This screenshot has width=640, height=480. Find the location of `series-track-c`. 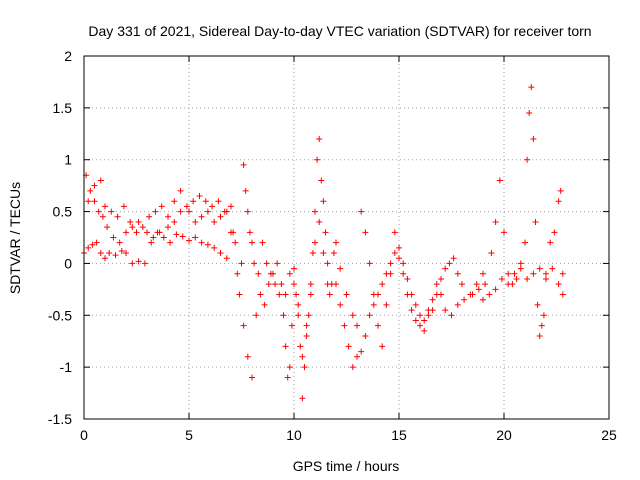

series-track-c is located at coordinates (159, 206).